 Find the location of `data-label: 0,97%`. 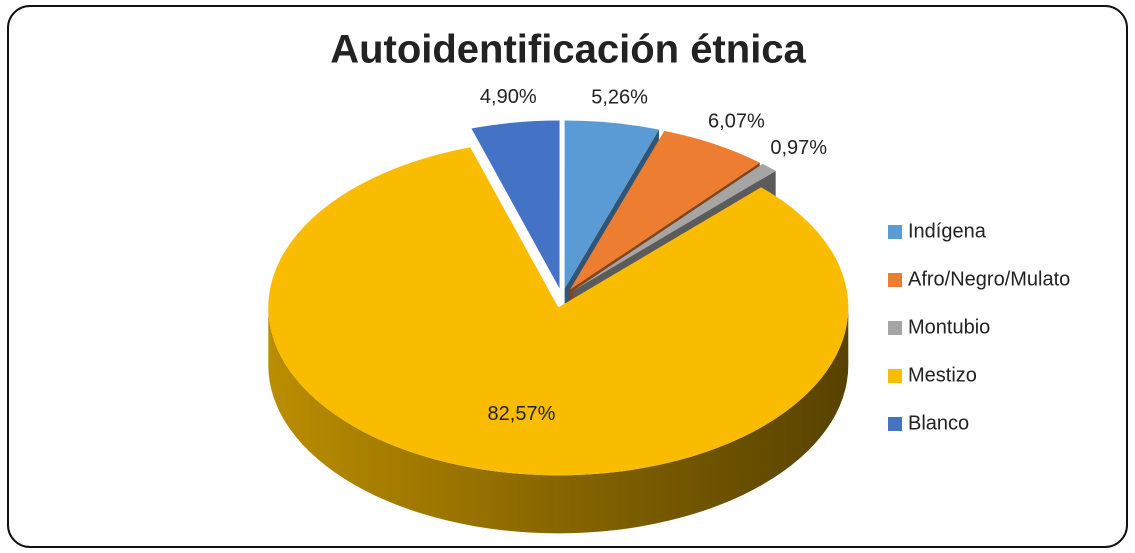

data-label: 0,97% is located at coordinates (798, 148).